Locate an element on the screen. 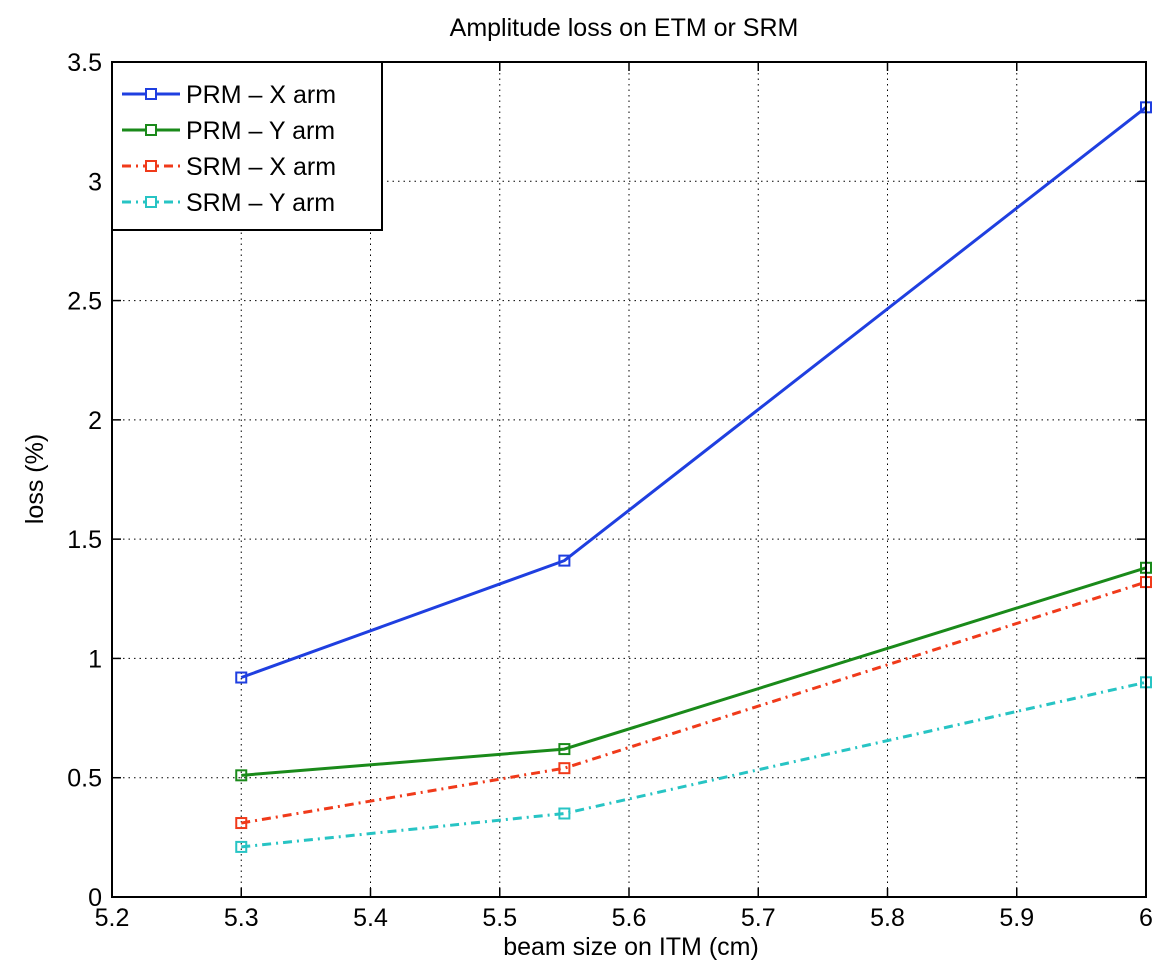  x-tick-label: 5.9 is located at coordinates (1016, 918).